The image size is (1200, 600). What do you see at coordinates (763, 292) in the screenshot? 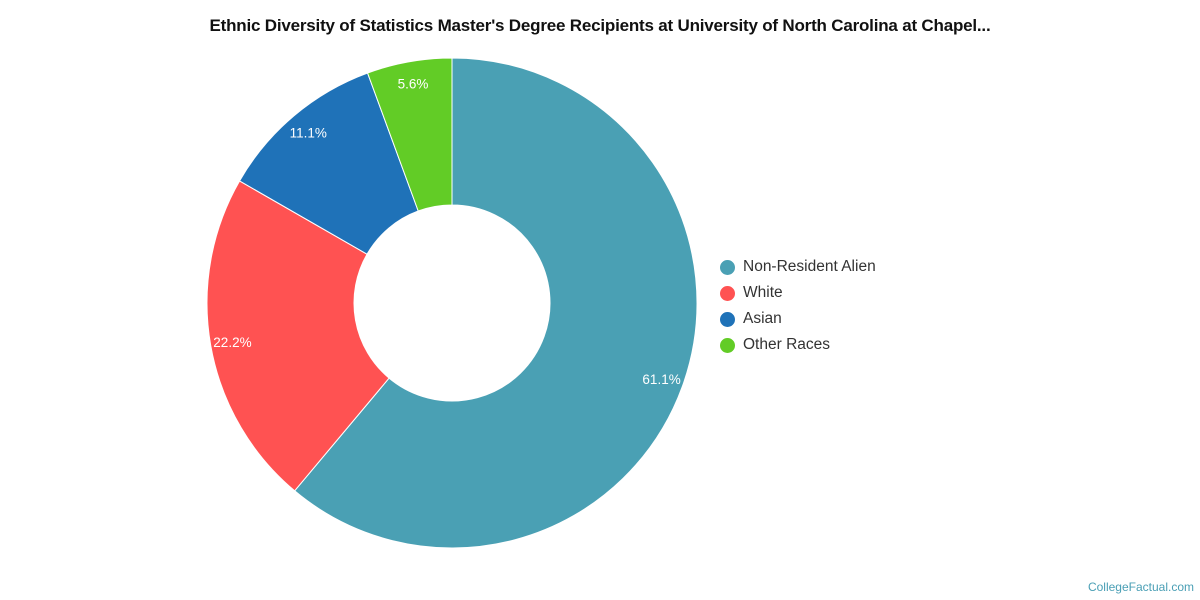
I see `legend-label: White` at bounding box center [763, 292].